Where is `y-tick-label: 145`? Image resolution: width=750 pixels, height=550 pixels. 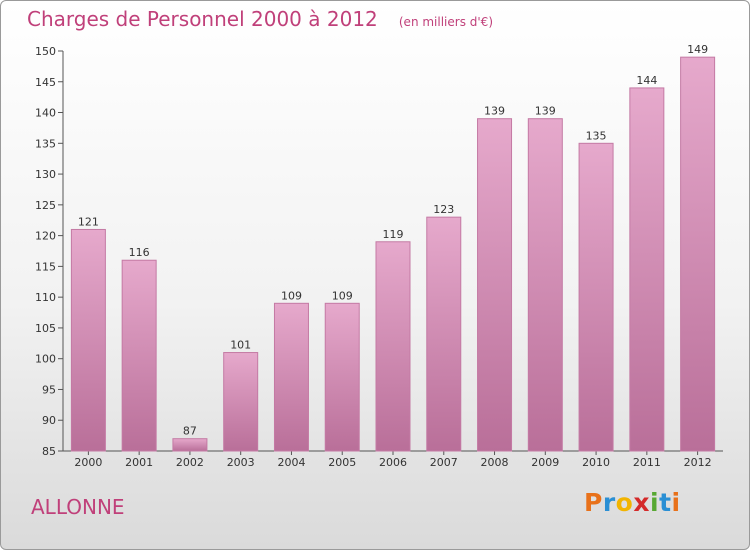 y-tick-label: 145 is located at coordinates (45, 82).